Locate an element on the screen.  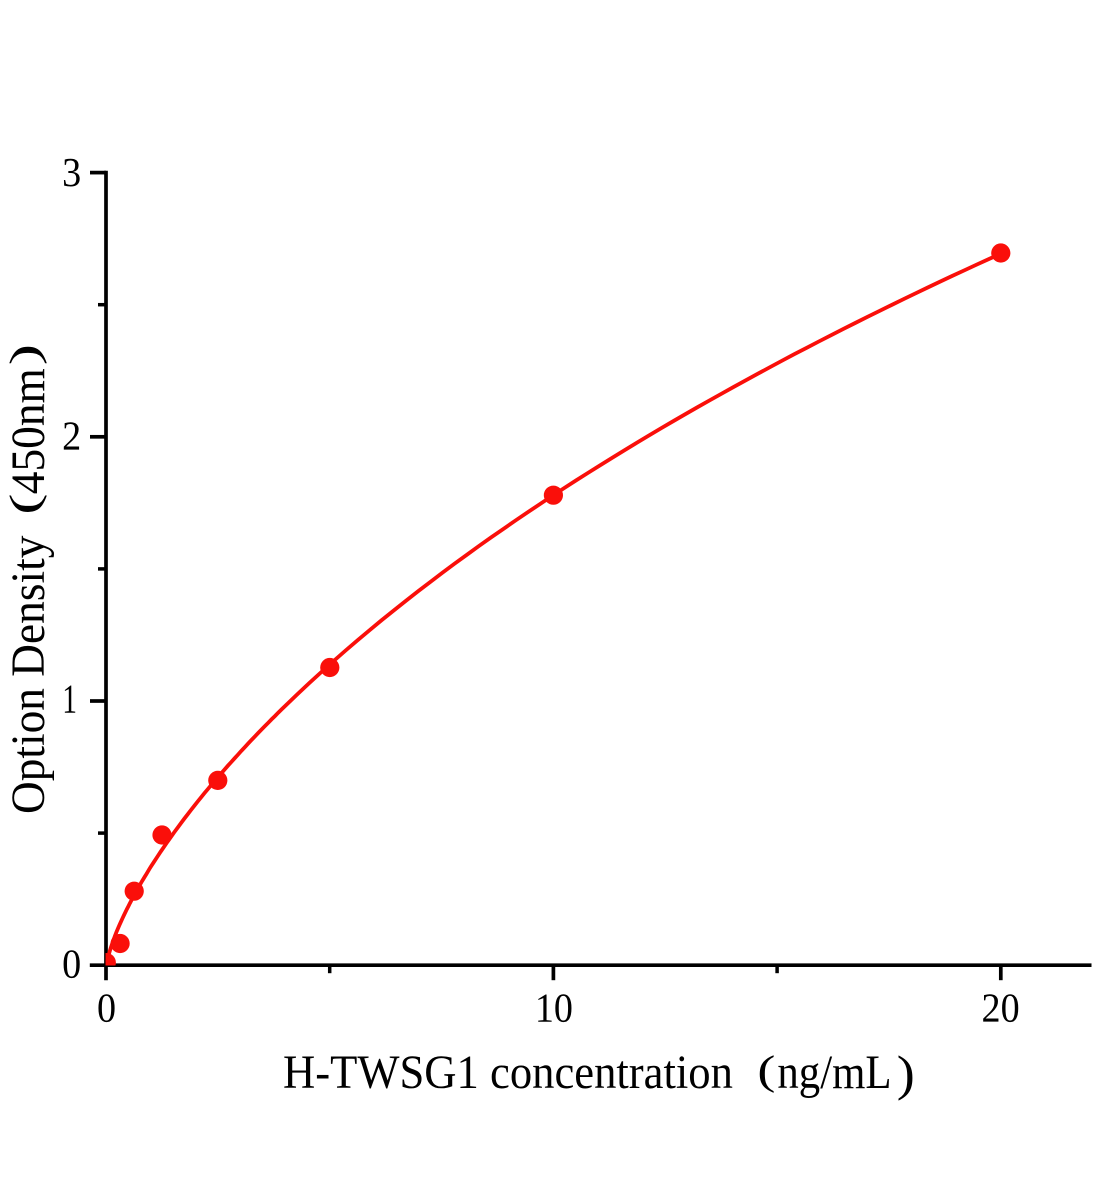
svg-text: 3 is located at coordinates (71, 173).